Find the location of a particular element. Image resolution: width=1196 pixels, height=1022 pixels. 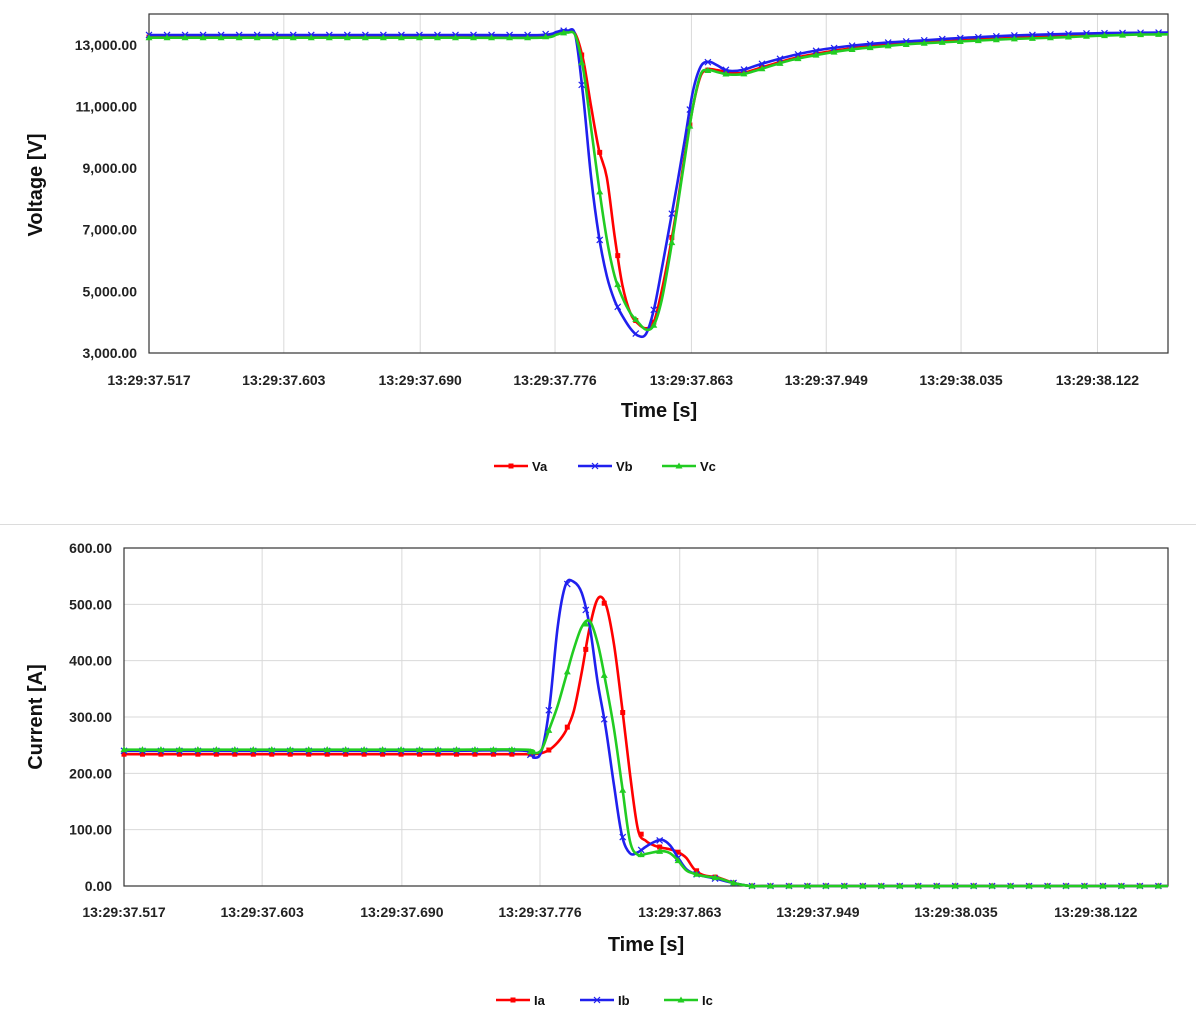

legend-item-ia: Ia is located at coordinates (521, 1000).